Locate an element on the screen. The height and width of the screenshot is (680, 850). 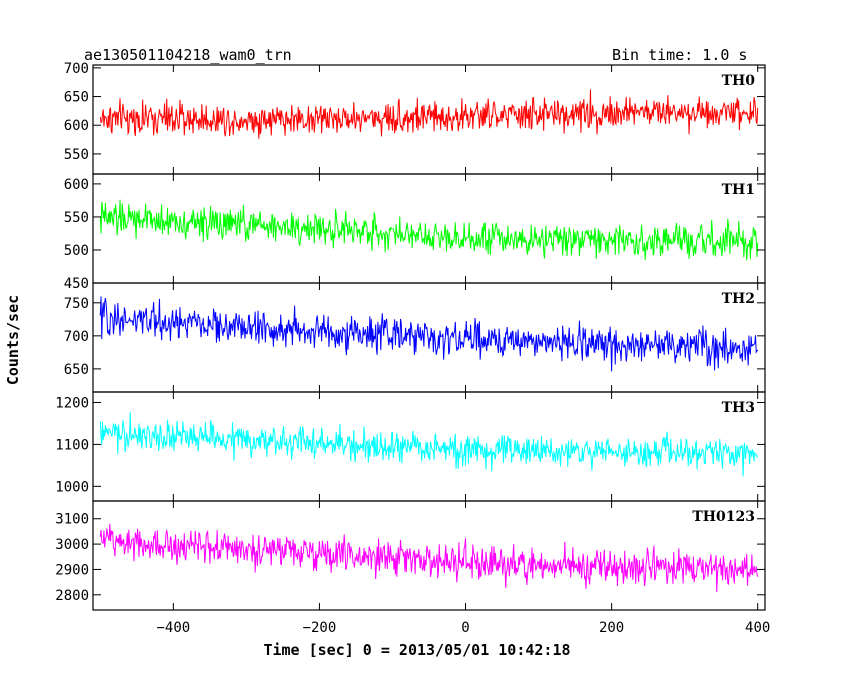
y-tick-label: 1100 is located at coordinates (72, 445).